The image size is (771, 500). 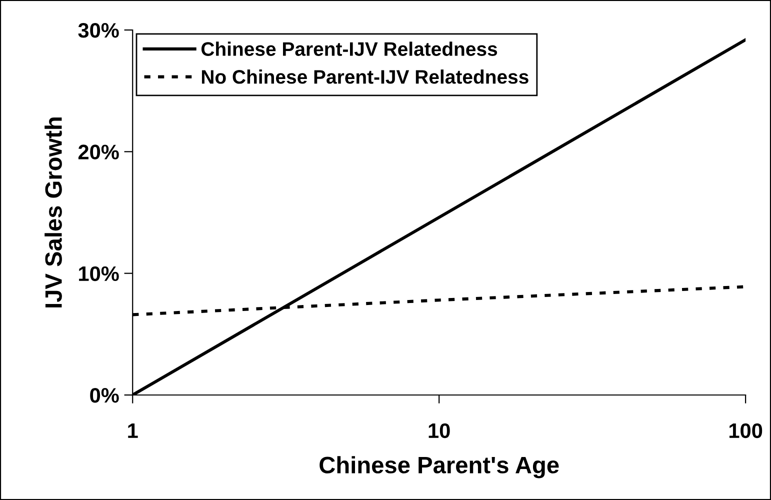 What do you see at coordinates (439, 467) in the screenshot?
I see `x-axis-title: Chinese Parent's Age` at bounding box center [439, 467].